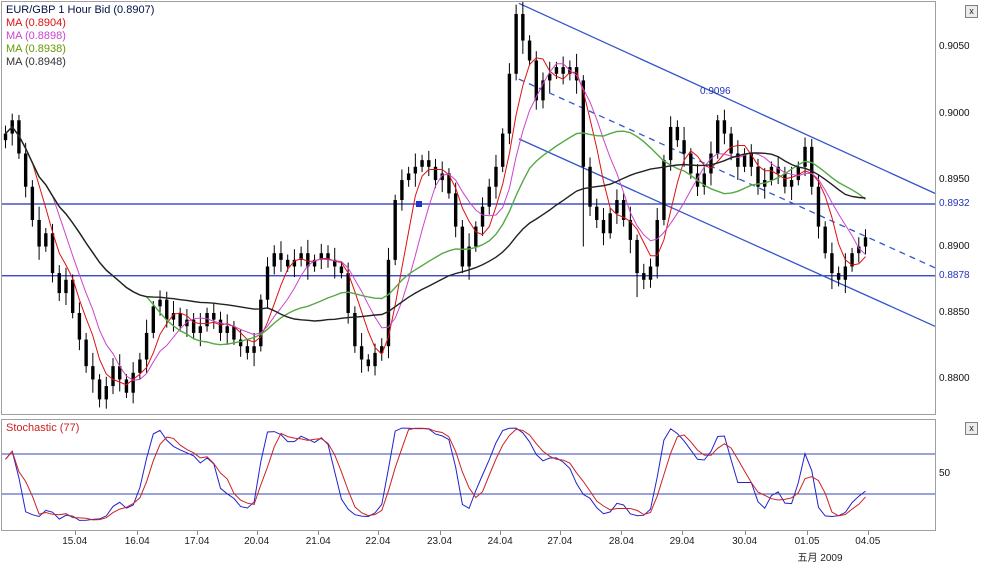 The image size is (982, 564). What do you see at coordinates (820, 558) in the screenshot?
I see `month-label: 五月 2009` at bounding box center [820, 558].